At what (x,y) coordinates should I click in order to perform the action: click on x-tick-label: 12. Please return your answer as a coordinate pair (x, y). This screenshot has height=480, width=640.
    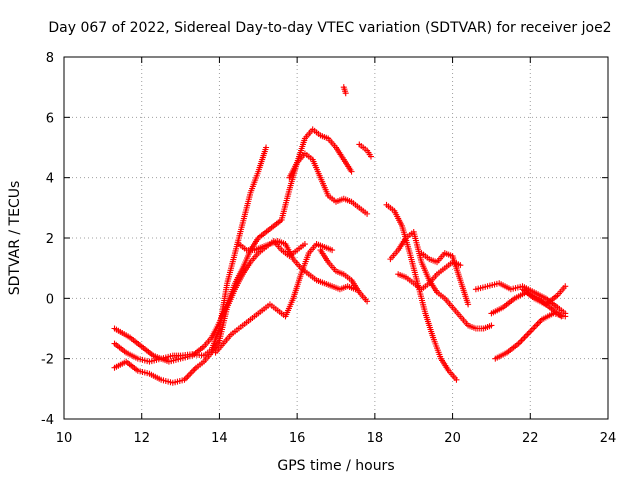
    Looking at the image, I should click on (141, 438).